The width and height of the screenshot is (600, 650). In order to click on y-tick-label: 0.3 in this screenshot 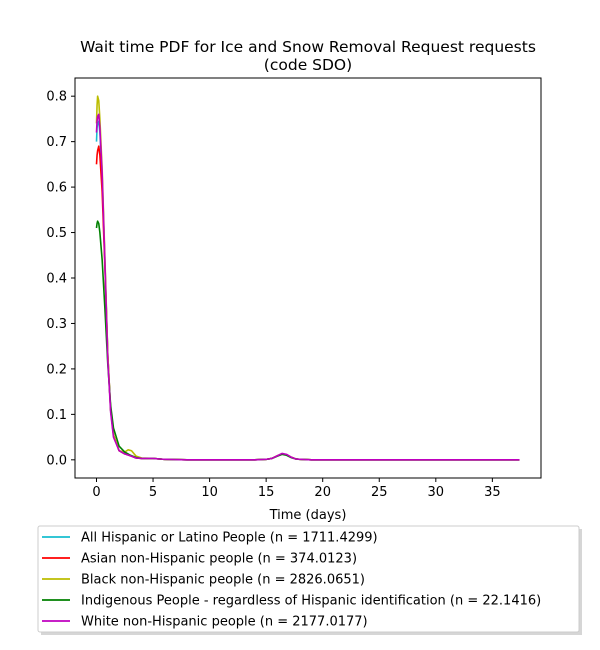, I will do `click(56, 324)`.